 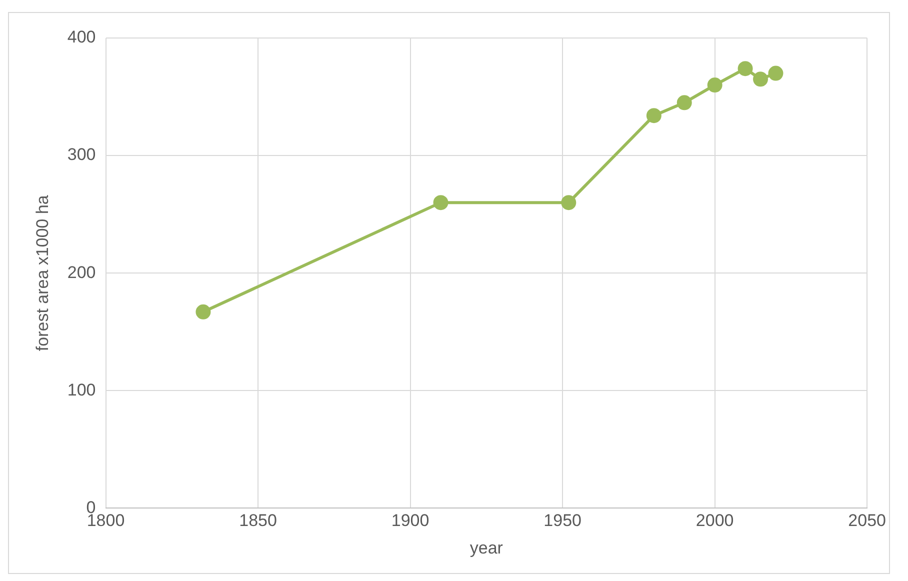 I want to click on y-axis-title: forest area x1000 ha, so click(x=42, y=273).